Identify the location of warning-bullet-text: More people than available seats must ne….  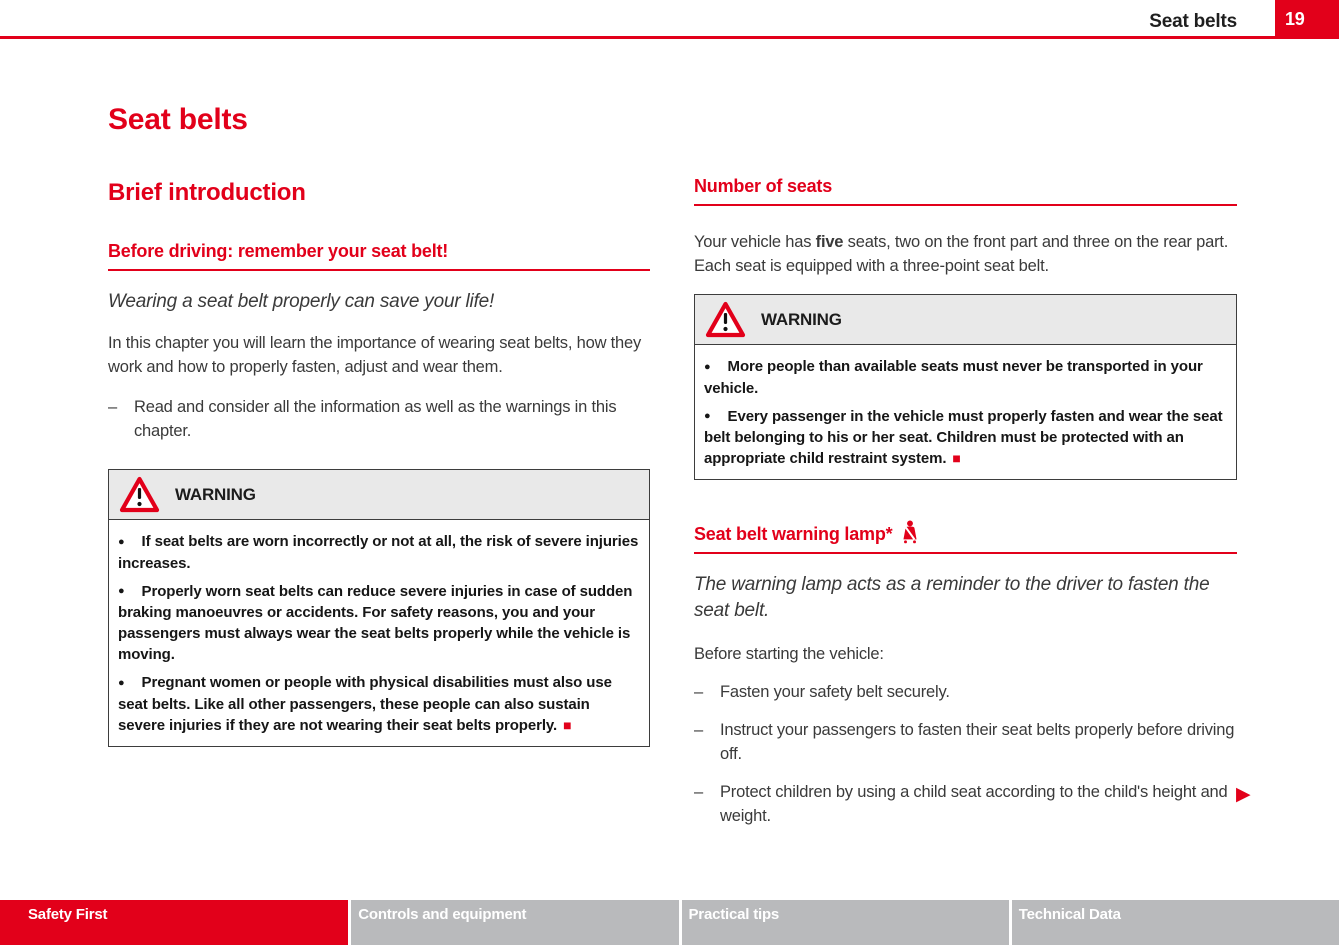
(953, 377).